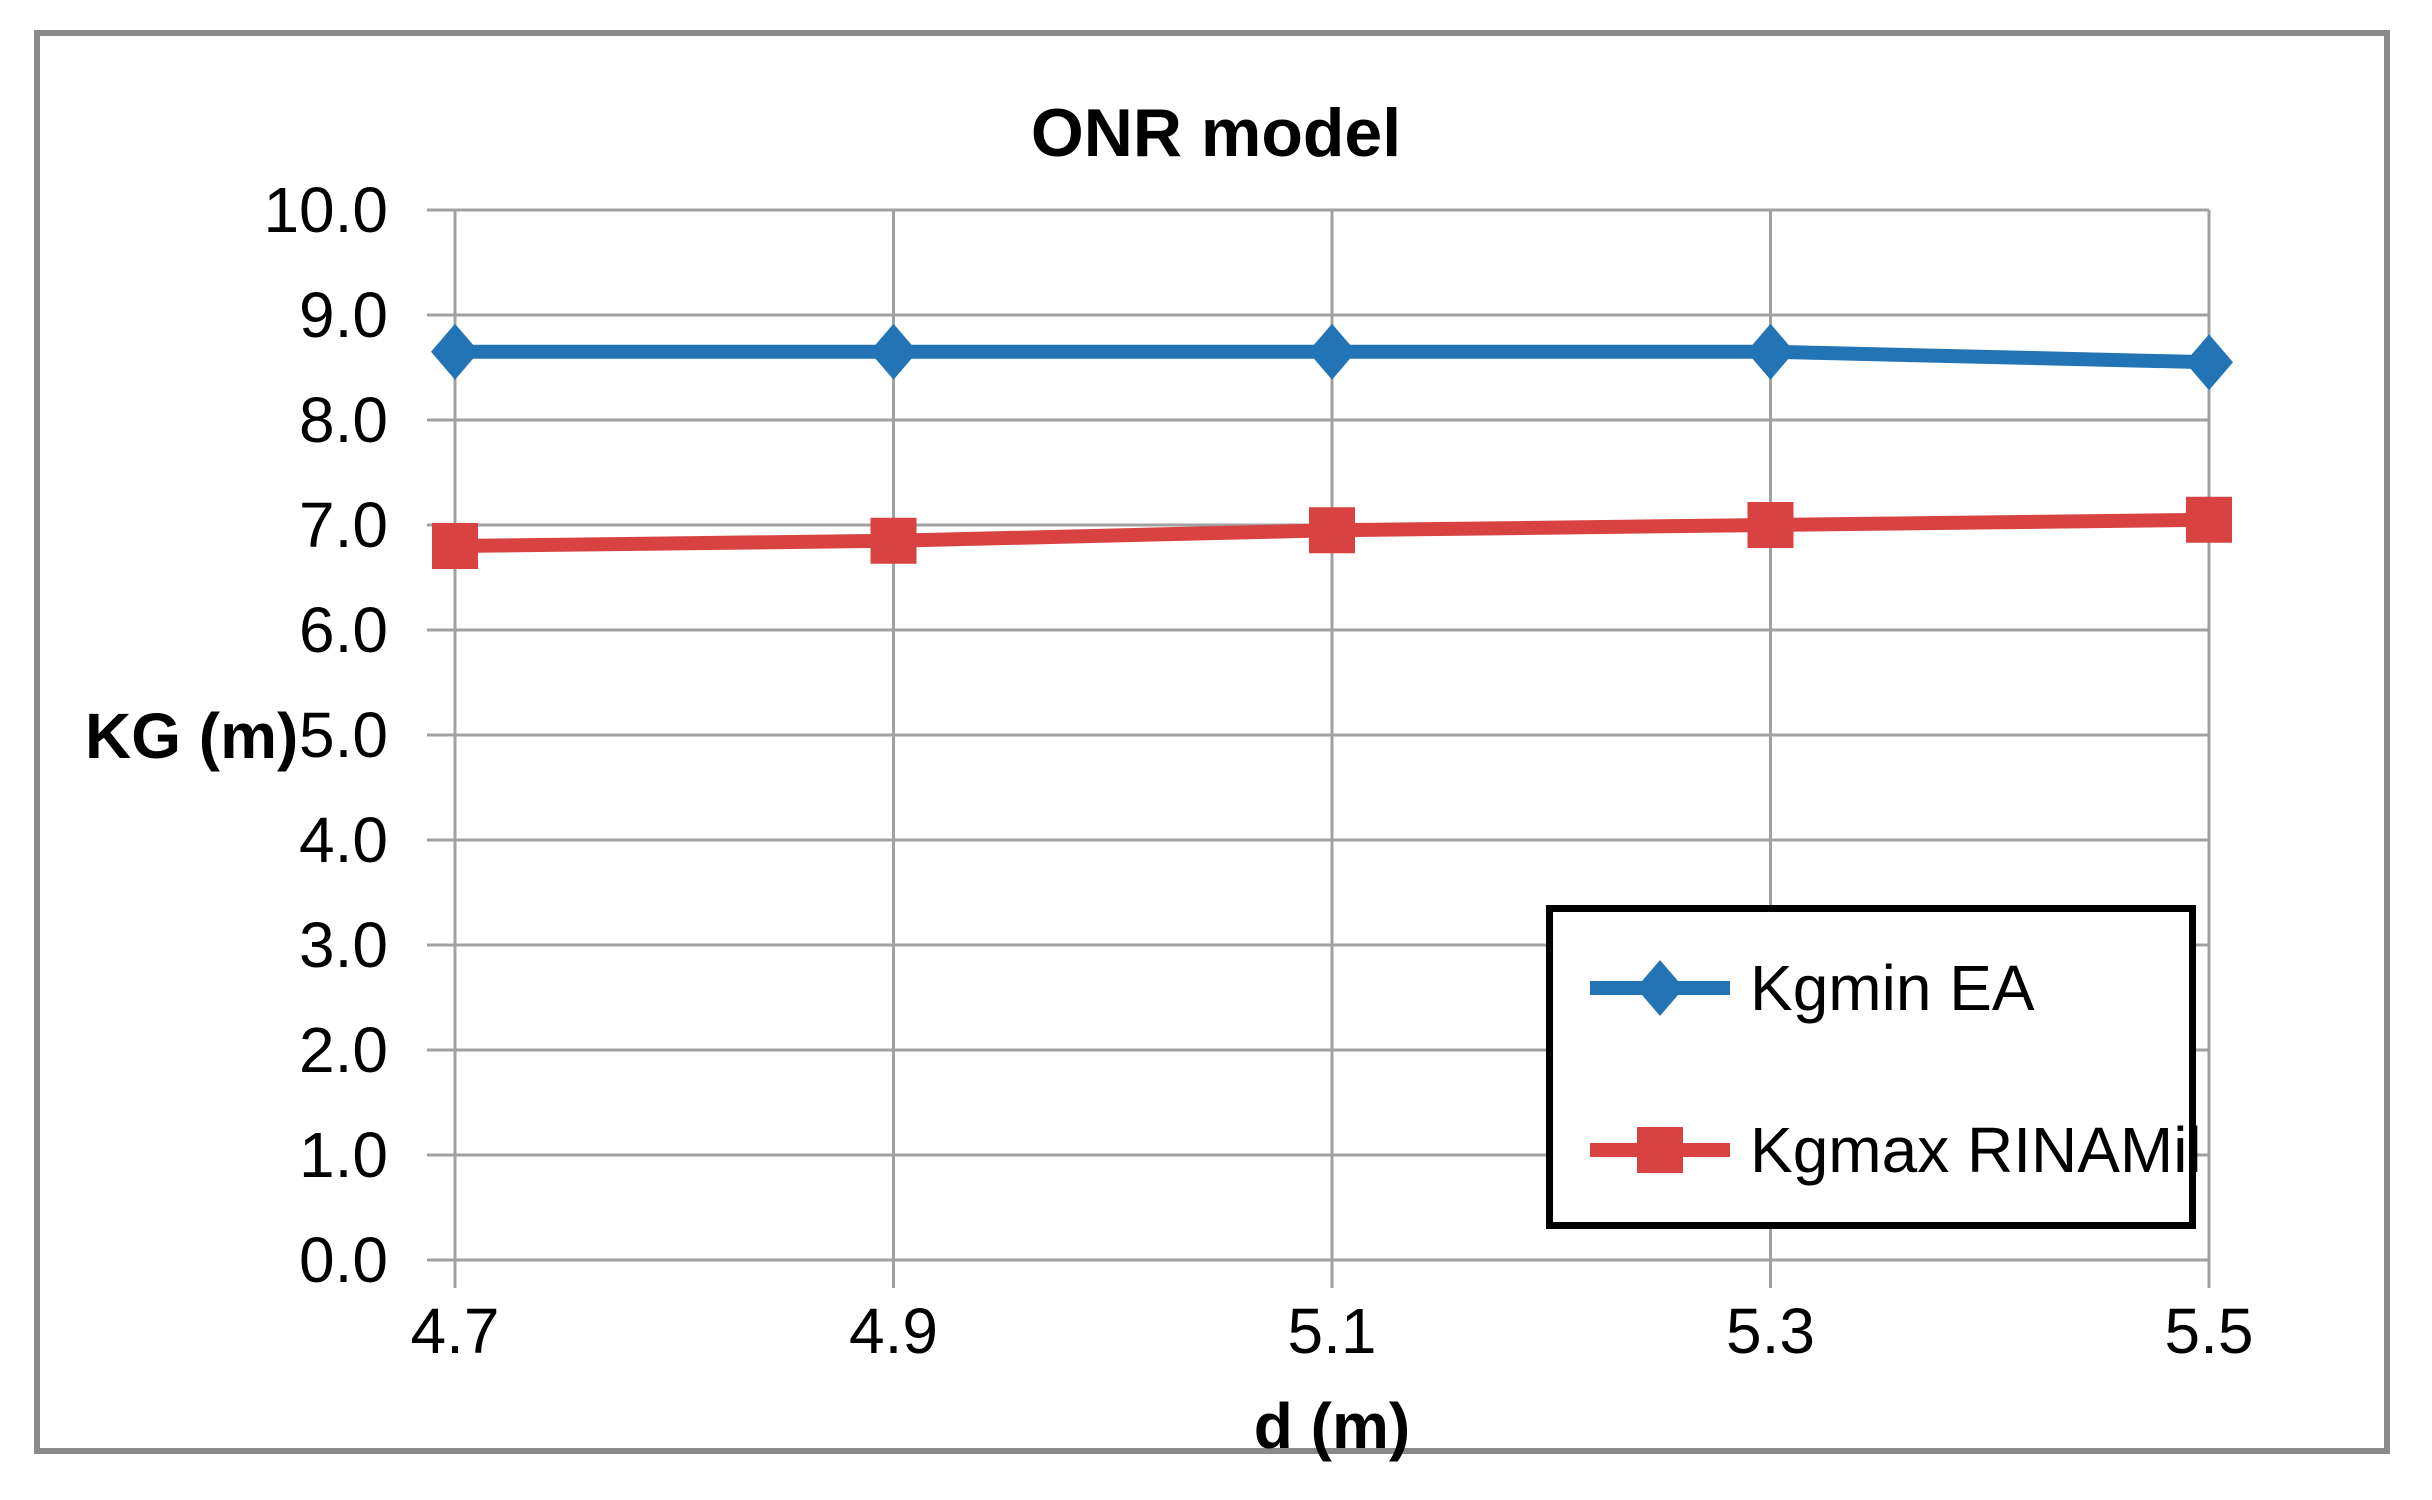  I want to click on y-tick-label: 3.0, so click(343, 945).